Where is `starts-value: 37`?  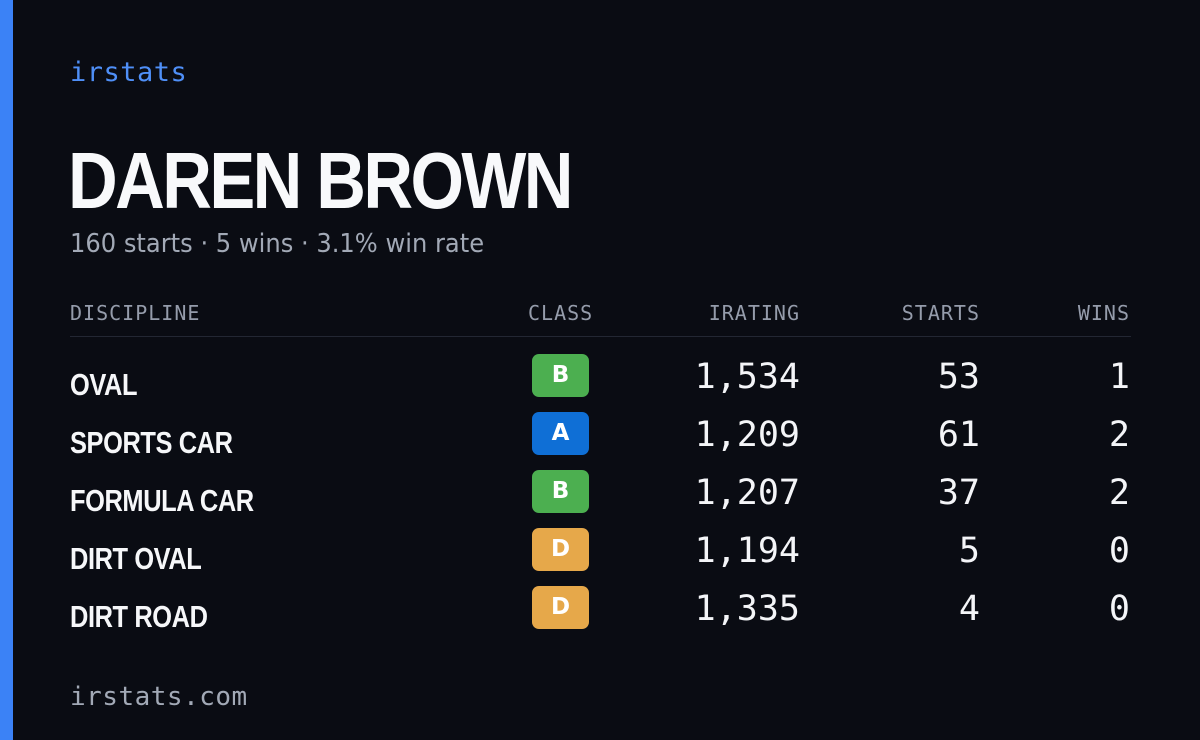
starts-value: 37 is located at coordinates (958, 493).